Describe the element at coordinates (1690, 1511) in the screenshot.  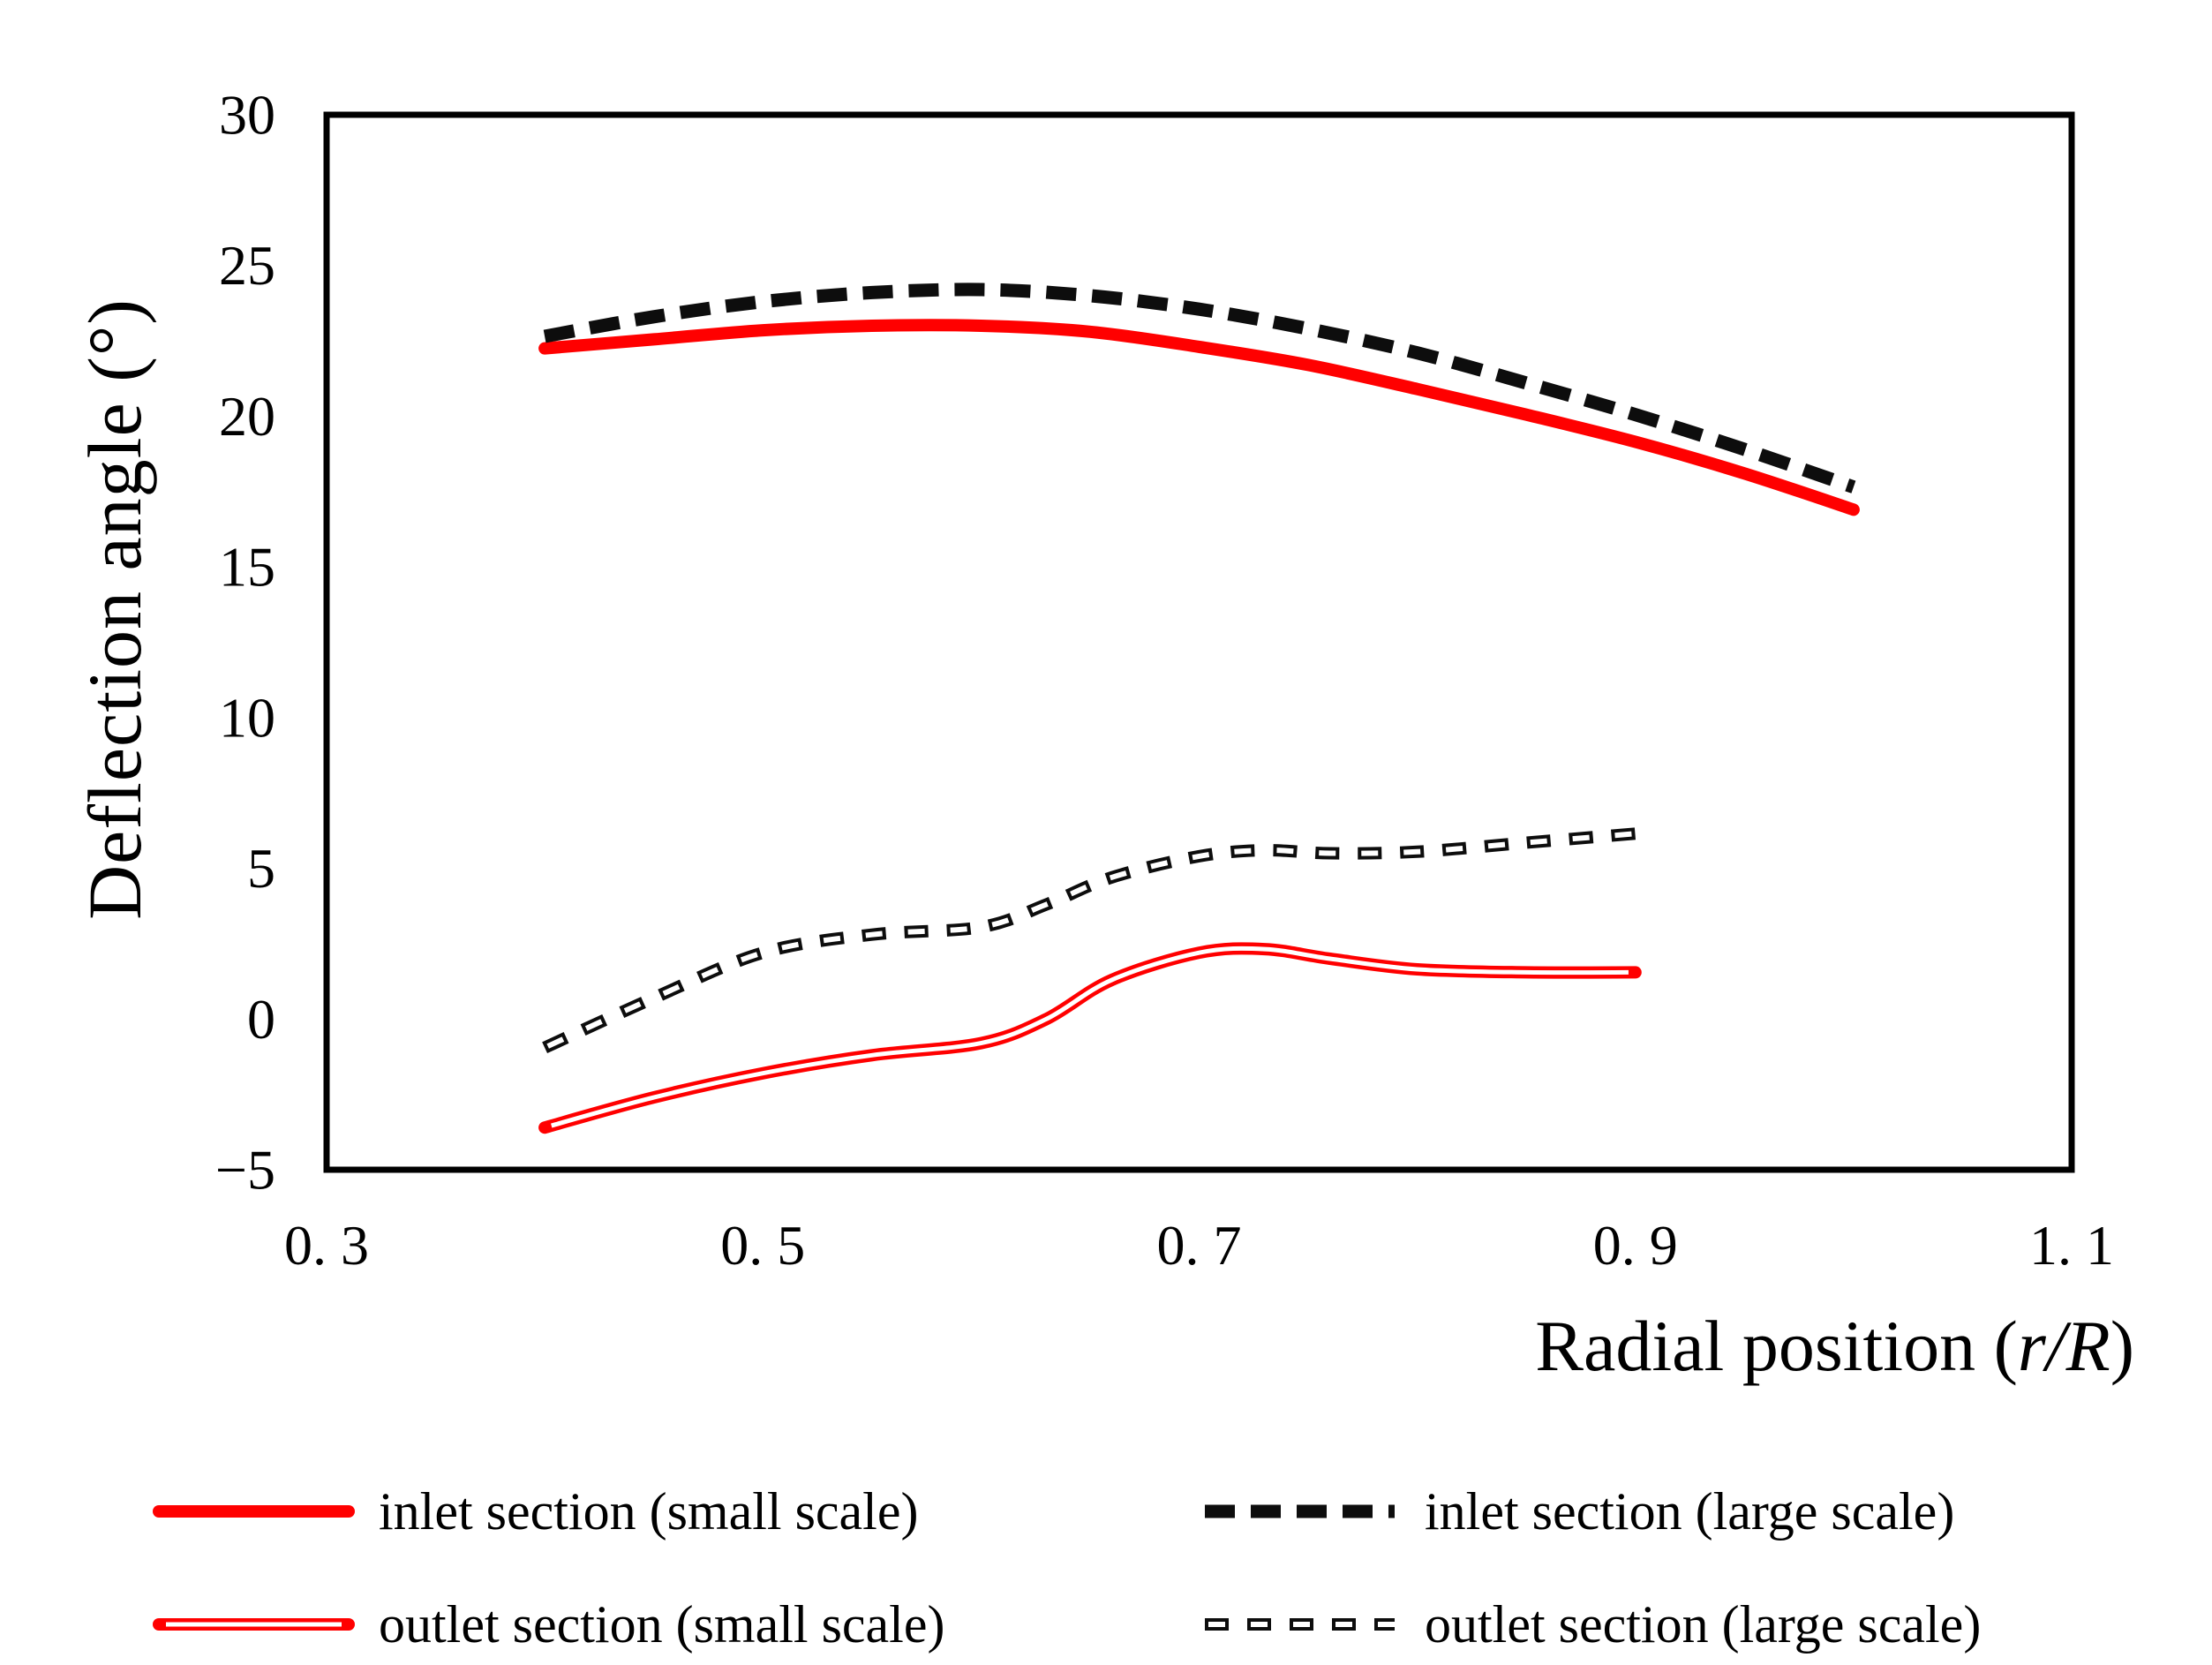
I see `legend-label: inlet section (large scale)` at that location.